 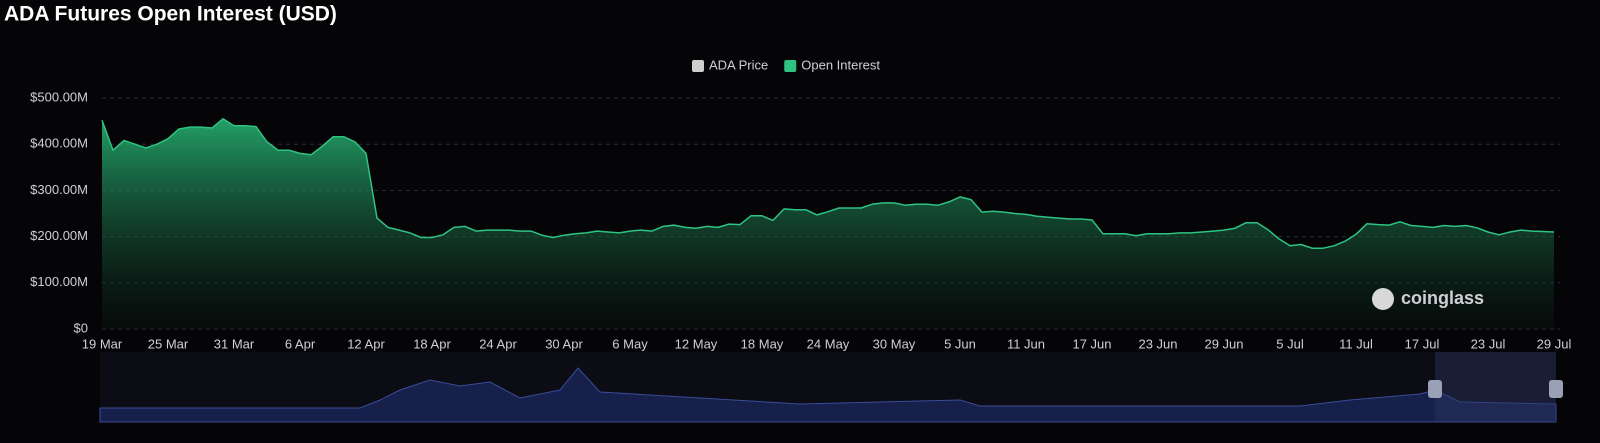 What do you see at coordinates (59, 281) in the screenshot?
I see `y-tick-label: $100.00M` at bounding box center [59, 281].